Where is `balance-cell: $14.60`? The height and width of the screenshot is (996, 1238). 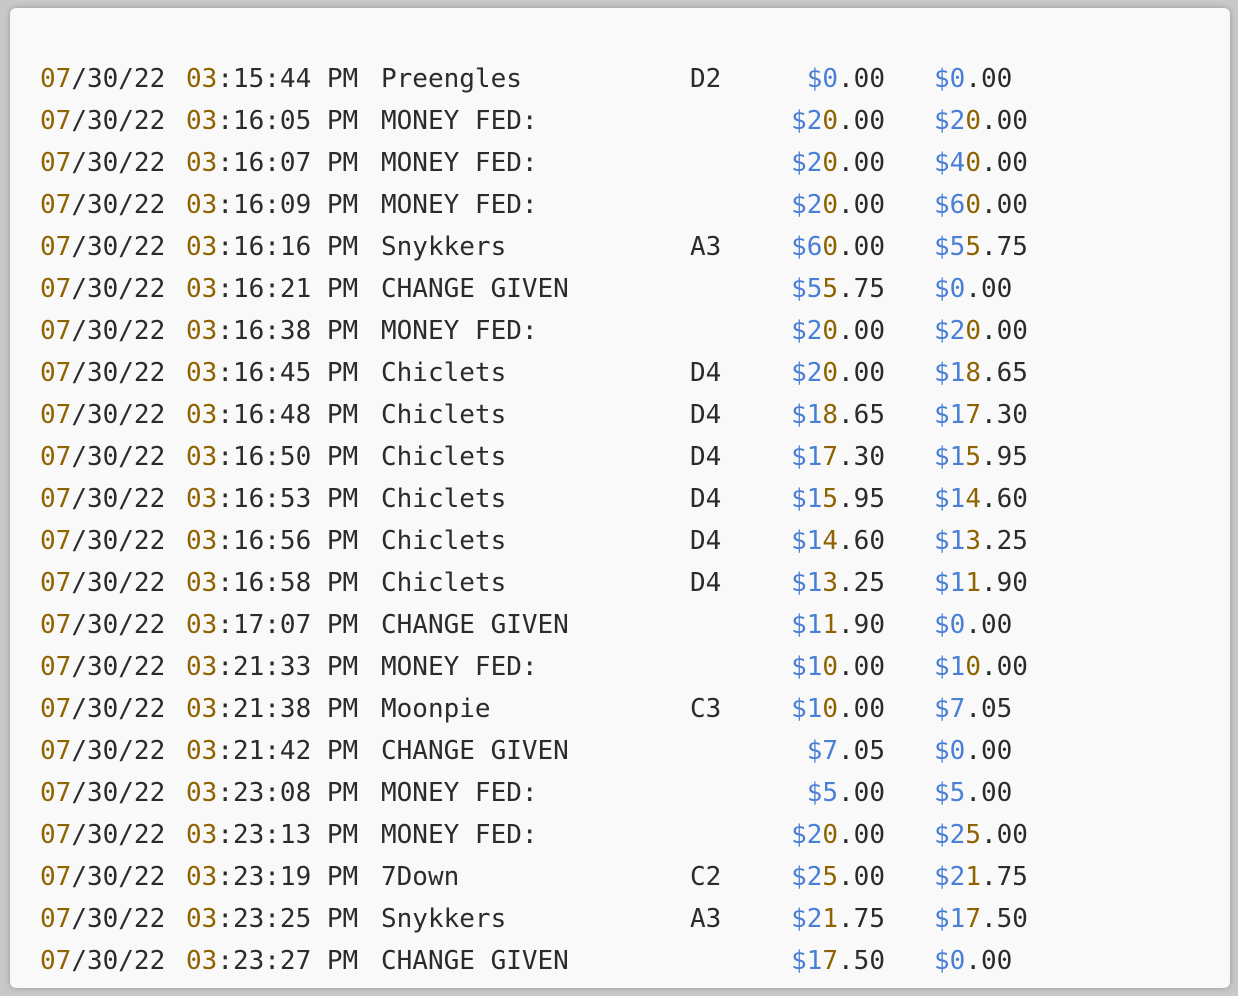 balance-cell: $14.60 is located at coordinates (981, 499).